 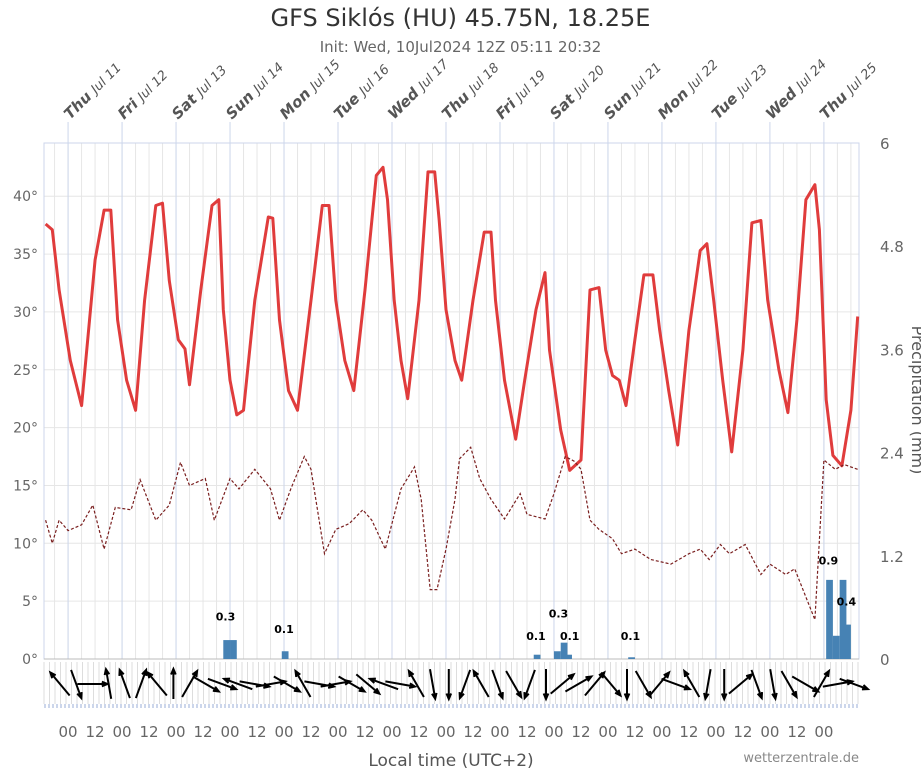 What do you see at coordinates (25, 544) in the screenshot?
I see `y-tick-label: 10°` at bounding box center [25, 544].